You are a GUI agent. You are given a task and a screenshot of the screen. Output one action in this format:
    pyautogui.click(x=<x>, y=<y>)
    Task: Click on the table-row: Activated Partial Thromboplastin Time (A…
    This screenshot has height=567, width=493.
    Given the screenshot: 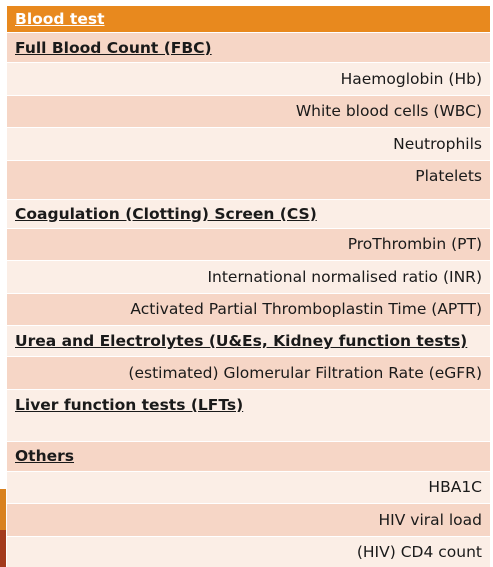 What is the action you would take?
    pyautogui.click(x=248, y=309)
    